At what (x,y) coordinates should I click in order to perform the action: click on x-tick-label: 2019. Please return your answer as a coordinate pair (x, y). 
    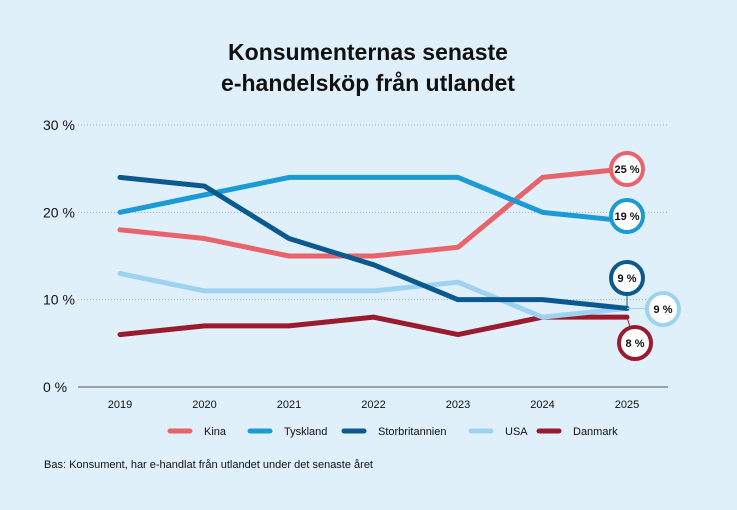
    Looking at the image, I should click on (120, 405).